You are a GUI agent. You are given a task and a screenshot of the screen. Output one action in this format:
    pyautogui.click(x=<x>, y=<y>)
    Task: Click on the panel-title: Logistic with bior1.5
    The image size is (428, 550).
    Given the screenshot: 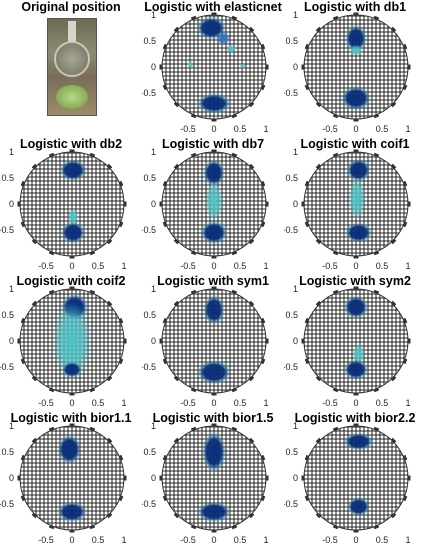 What is the action you would take?
    pyautogui.click(x=213, y=418)
    